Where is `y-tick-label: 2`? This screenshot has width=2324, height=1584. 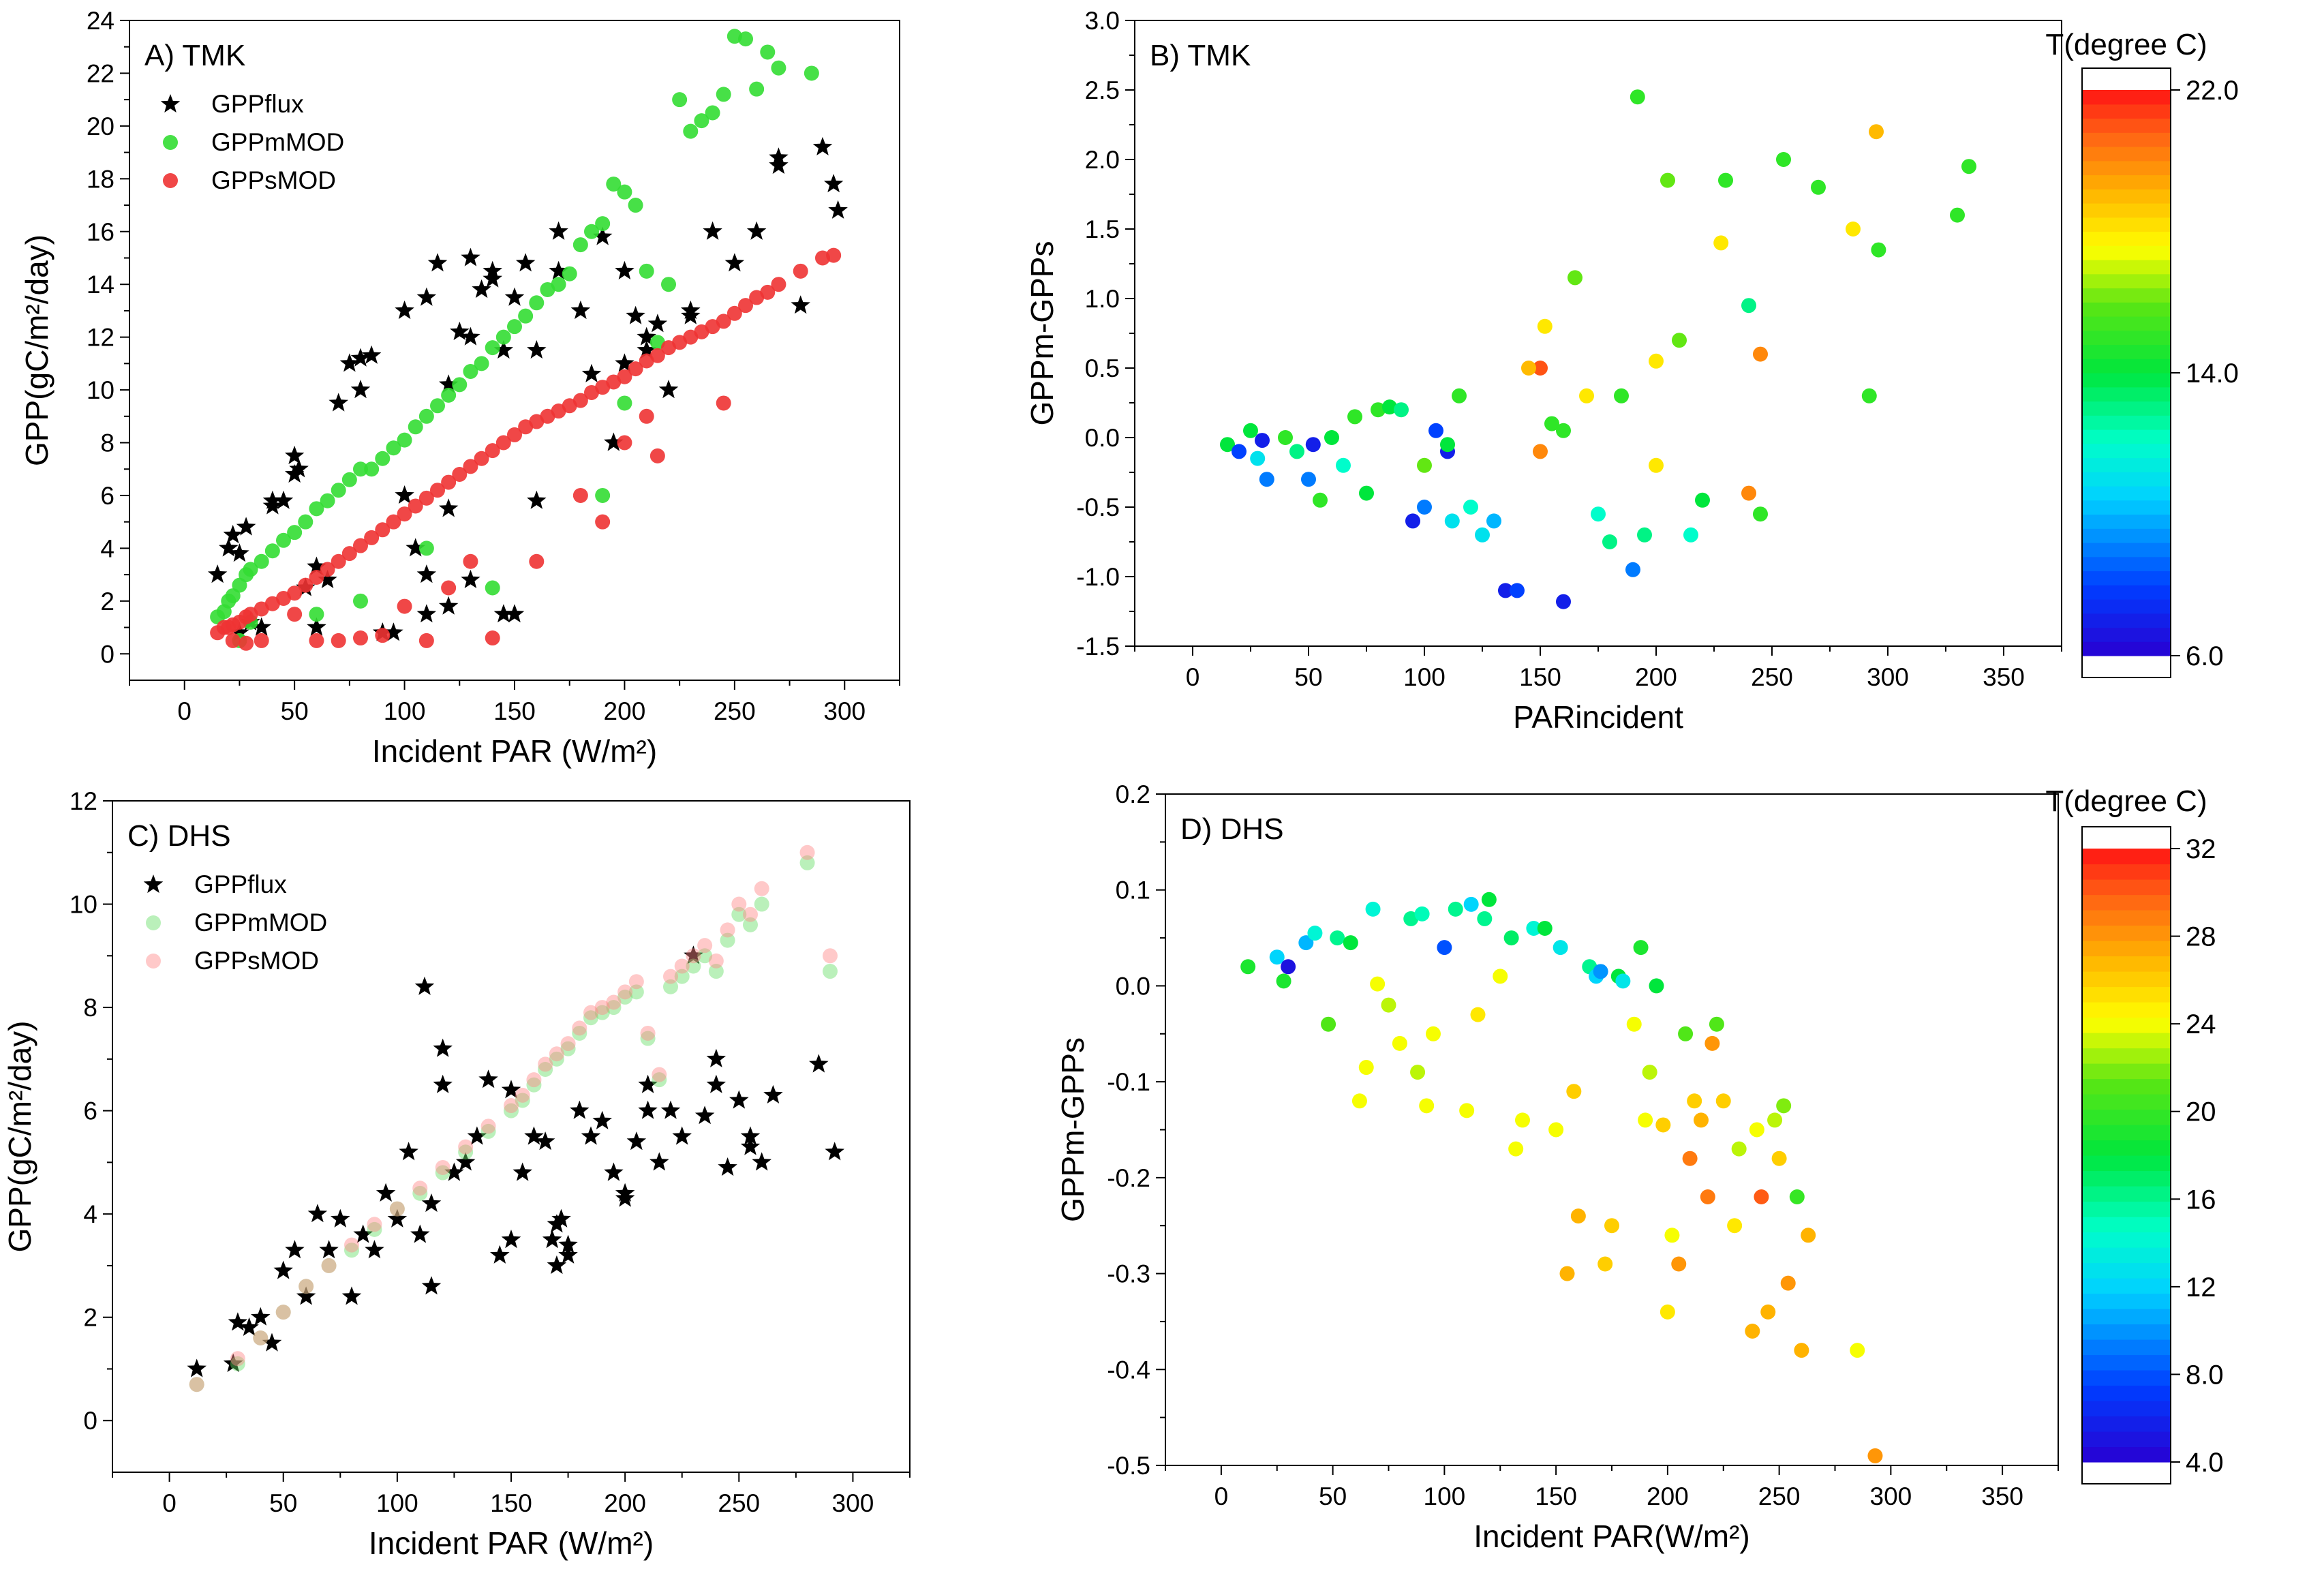
y-tick-label: 2 is located at coordinates (90, 1318).